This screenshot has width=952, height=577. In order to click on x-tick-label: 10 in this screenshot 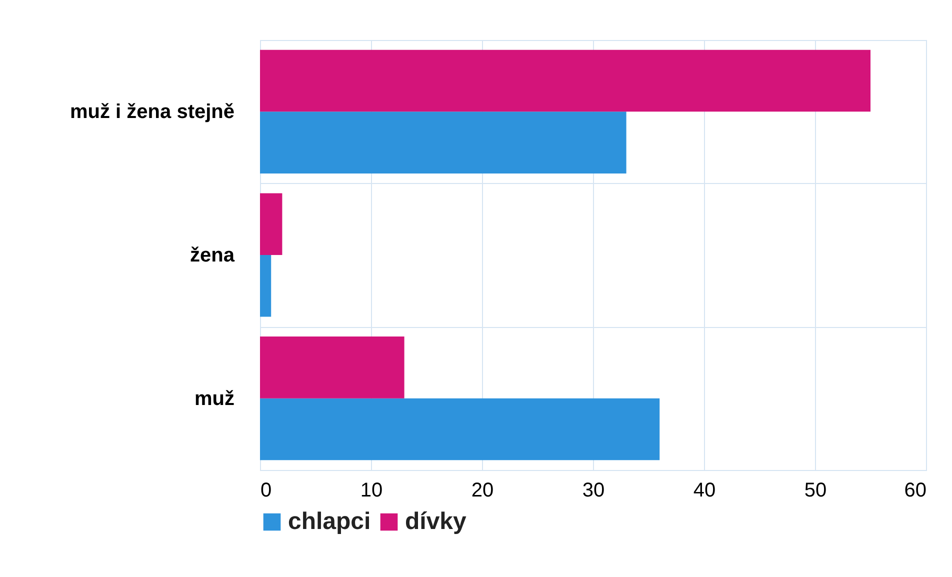, I will do `click(371, 491)`.